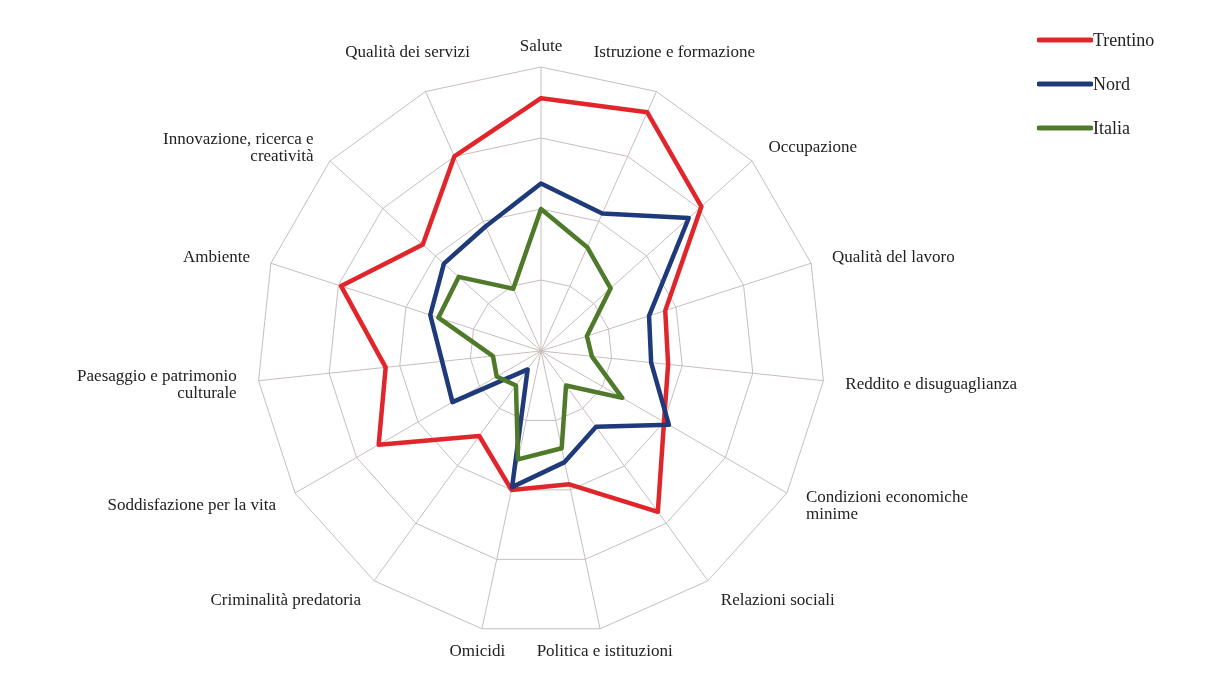  Describe the element at coordinates (216, 257) in the screenshot. I see `spoke-label: Ambiente` at that location.